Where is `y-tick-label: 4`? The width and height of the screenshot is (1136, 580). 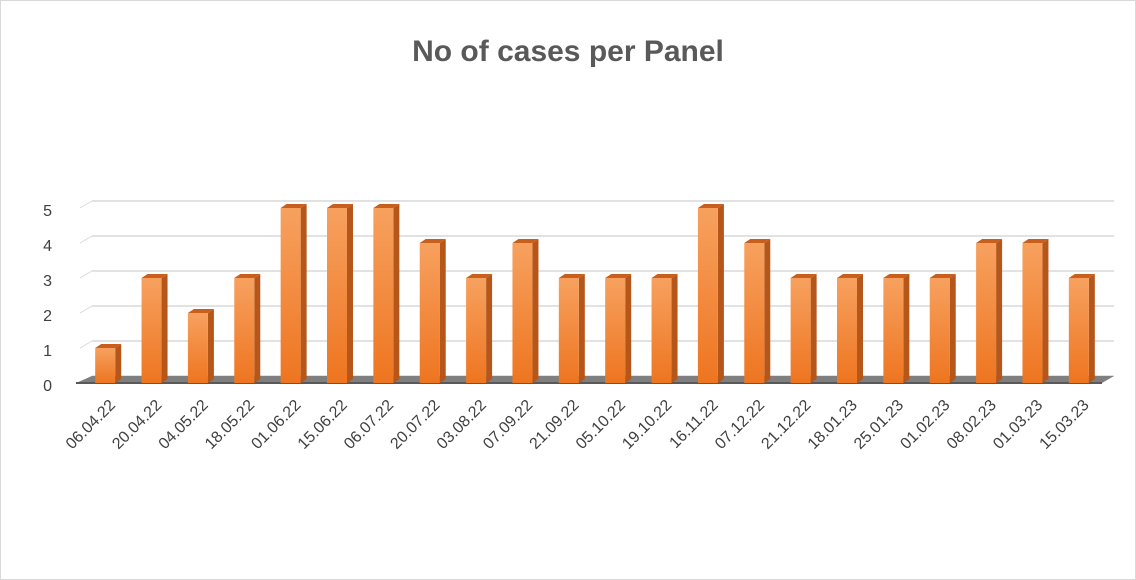 y-tick-label: 4 is located at coordinates (47, 246).